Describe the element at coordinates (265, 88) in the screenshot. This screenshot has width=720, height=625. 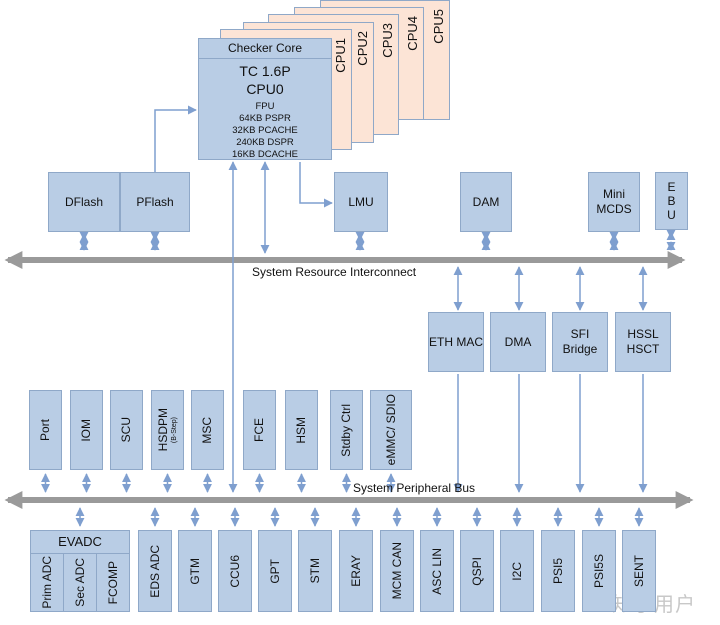
I see `cpu0-name: CPU0` at that location.